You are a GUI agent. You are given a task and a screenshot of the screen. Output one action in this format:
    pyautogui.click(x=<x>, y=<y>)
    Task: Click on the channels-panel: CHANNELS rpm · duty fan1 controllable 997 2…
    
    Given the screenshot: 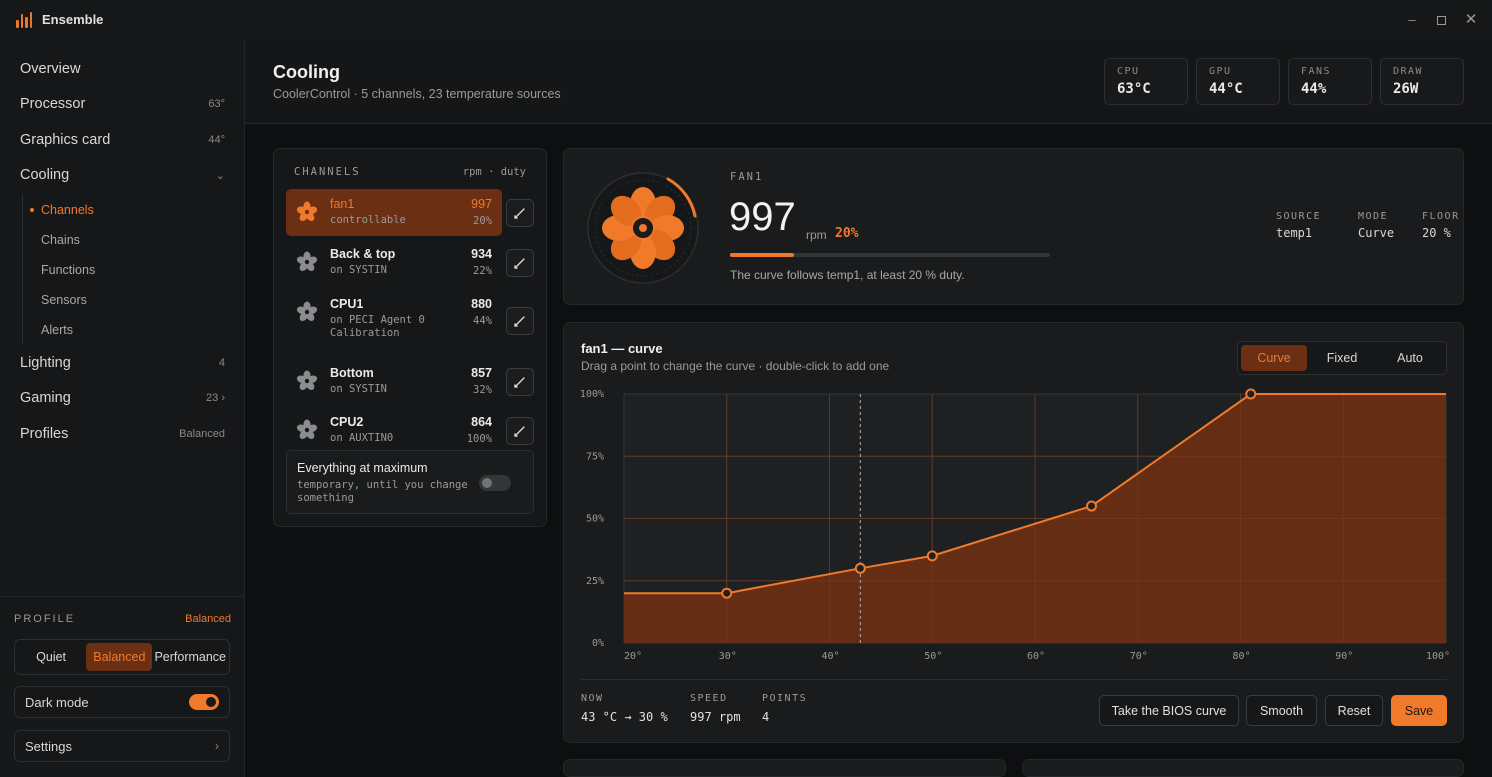 What is the action you would take?
    pyautogui.click(x=410, y=337)
    